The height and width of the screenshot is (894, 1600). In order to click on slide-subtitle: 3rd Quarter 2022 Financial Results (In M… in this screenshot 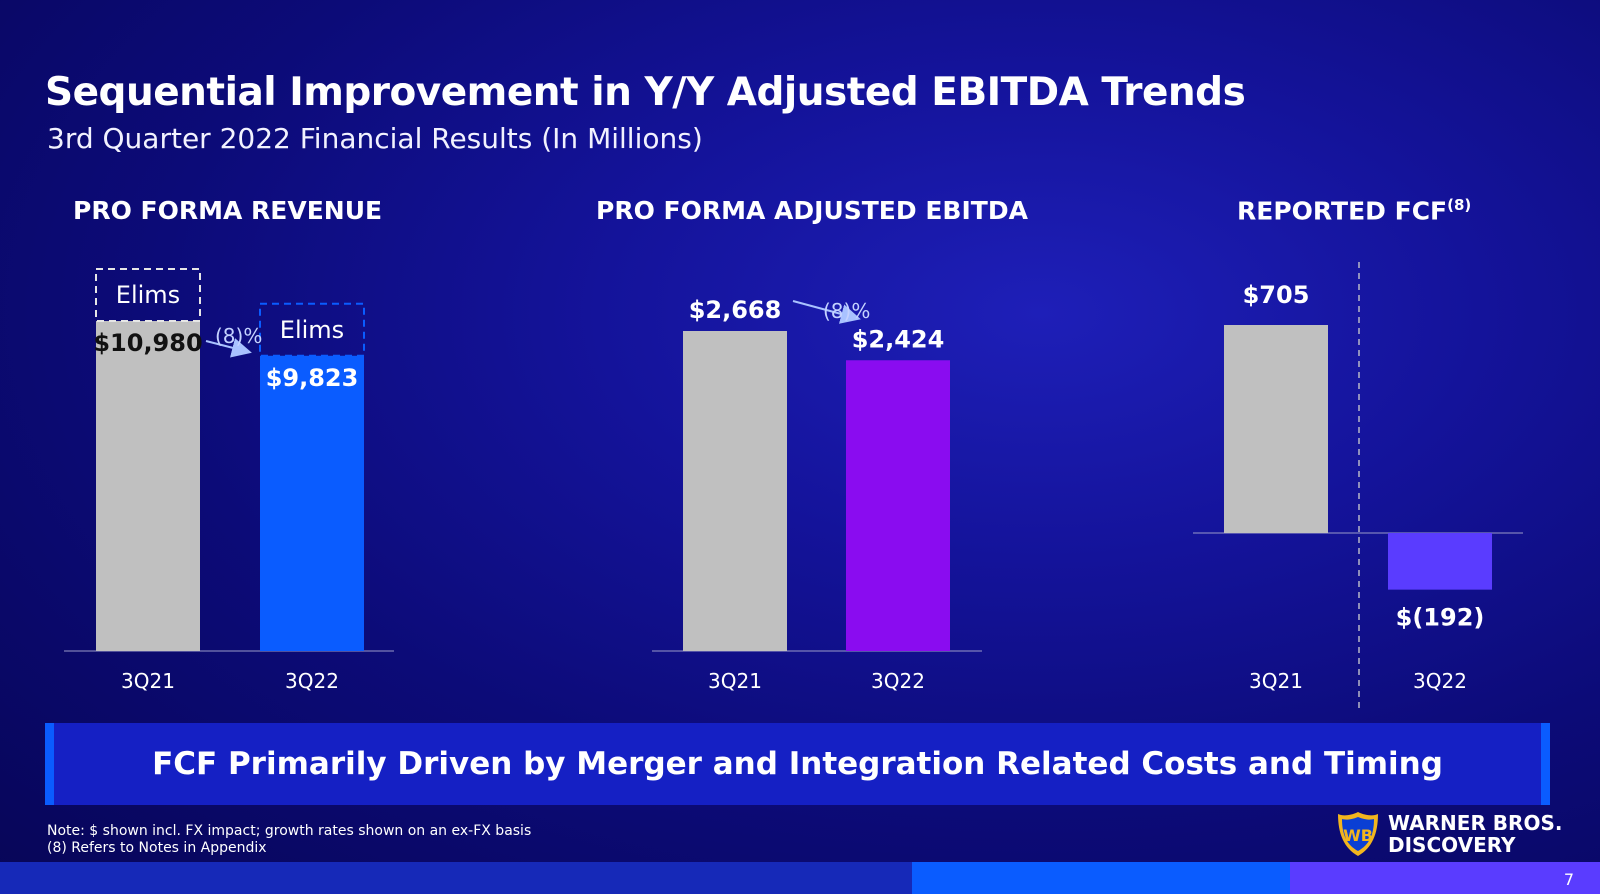, I will do `click(375, 138)`.